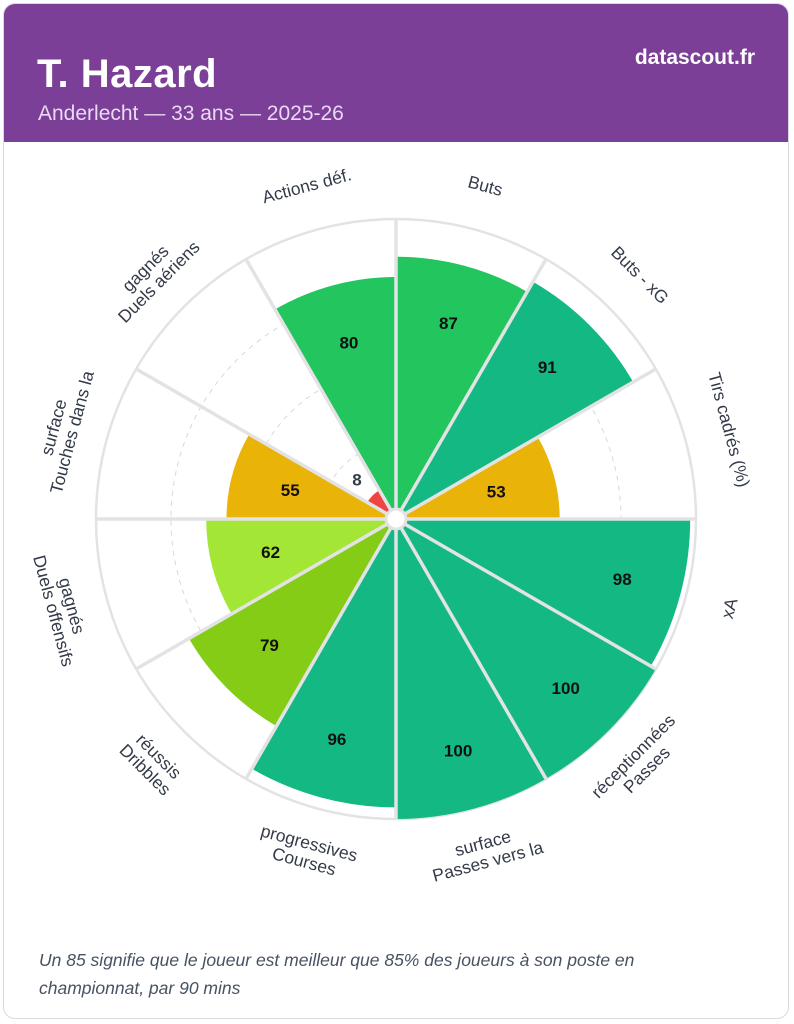 Image resolution: width=794 pixels, height=1024 pixels. I want to click on category-label-2: Buts - xG, so click(640, 275).